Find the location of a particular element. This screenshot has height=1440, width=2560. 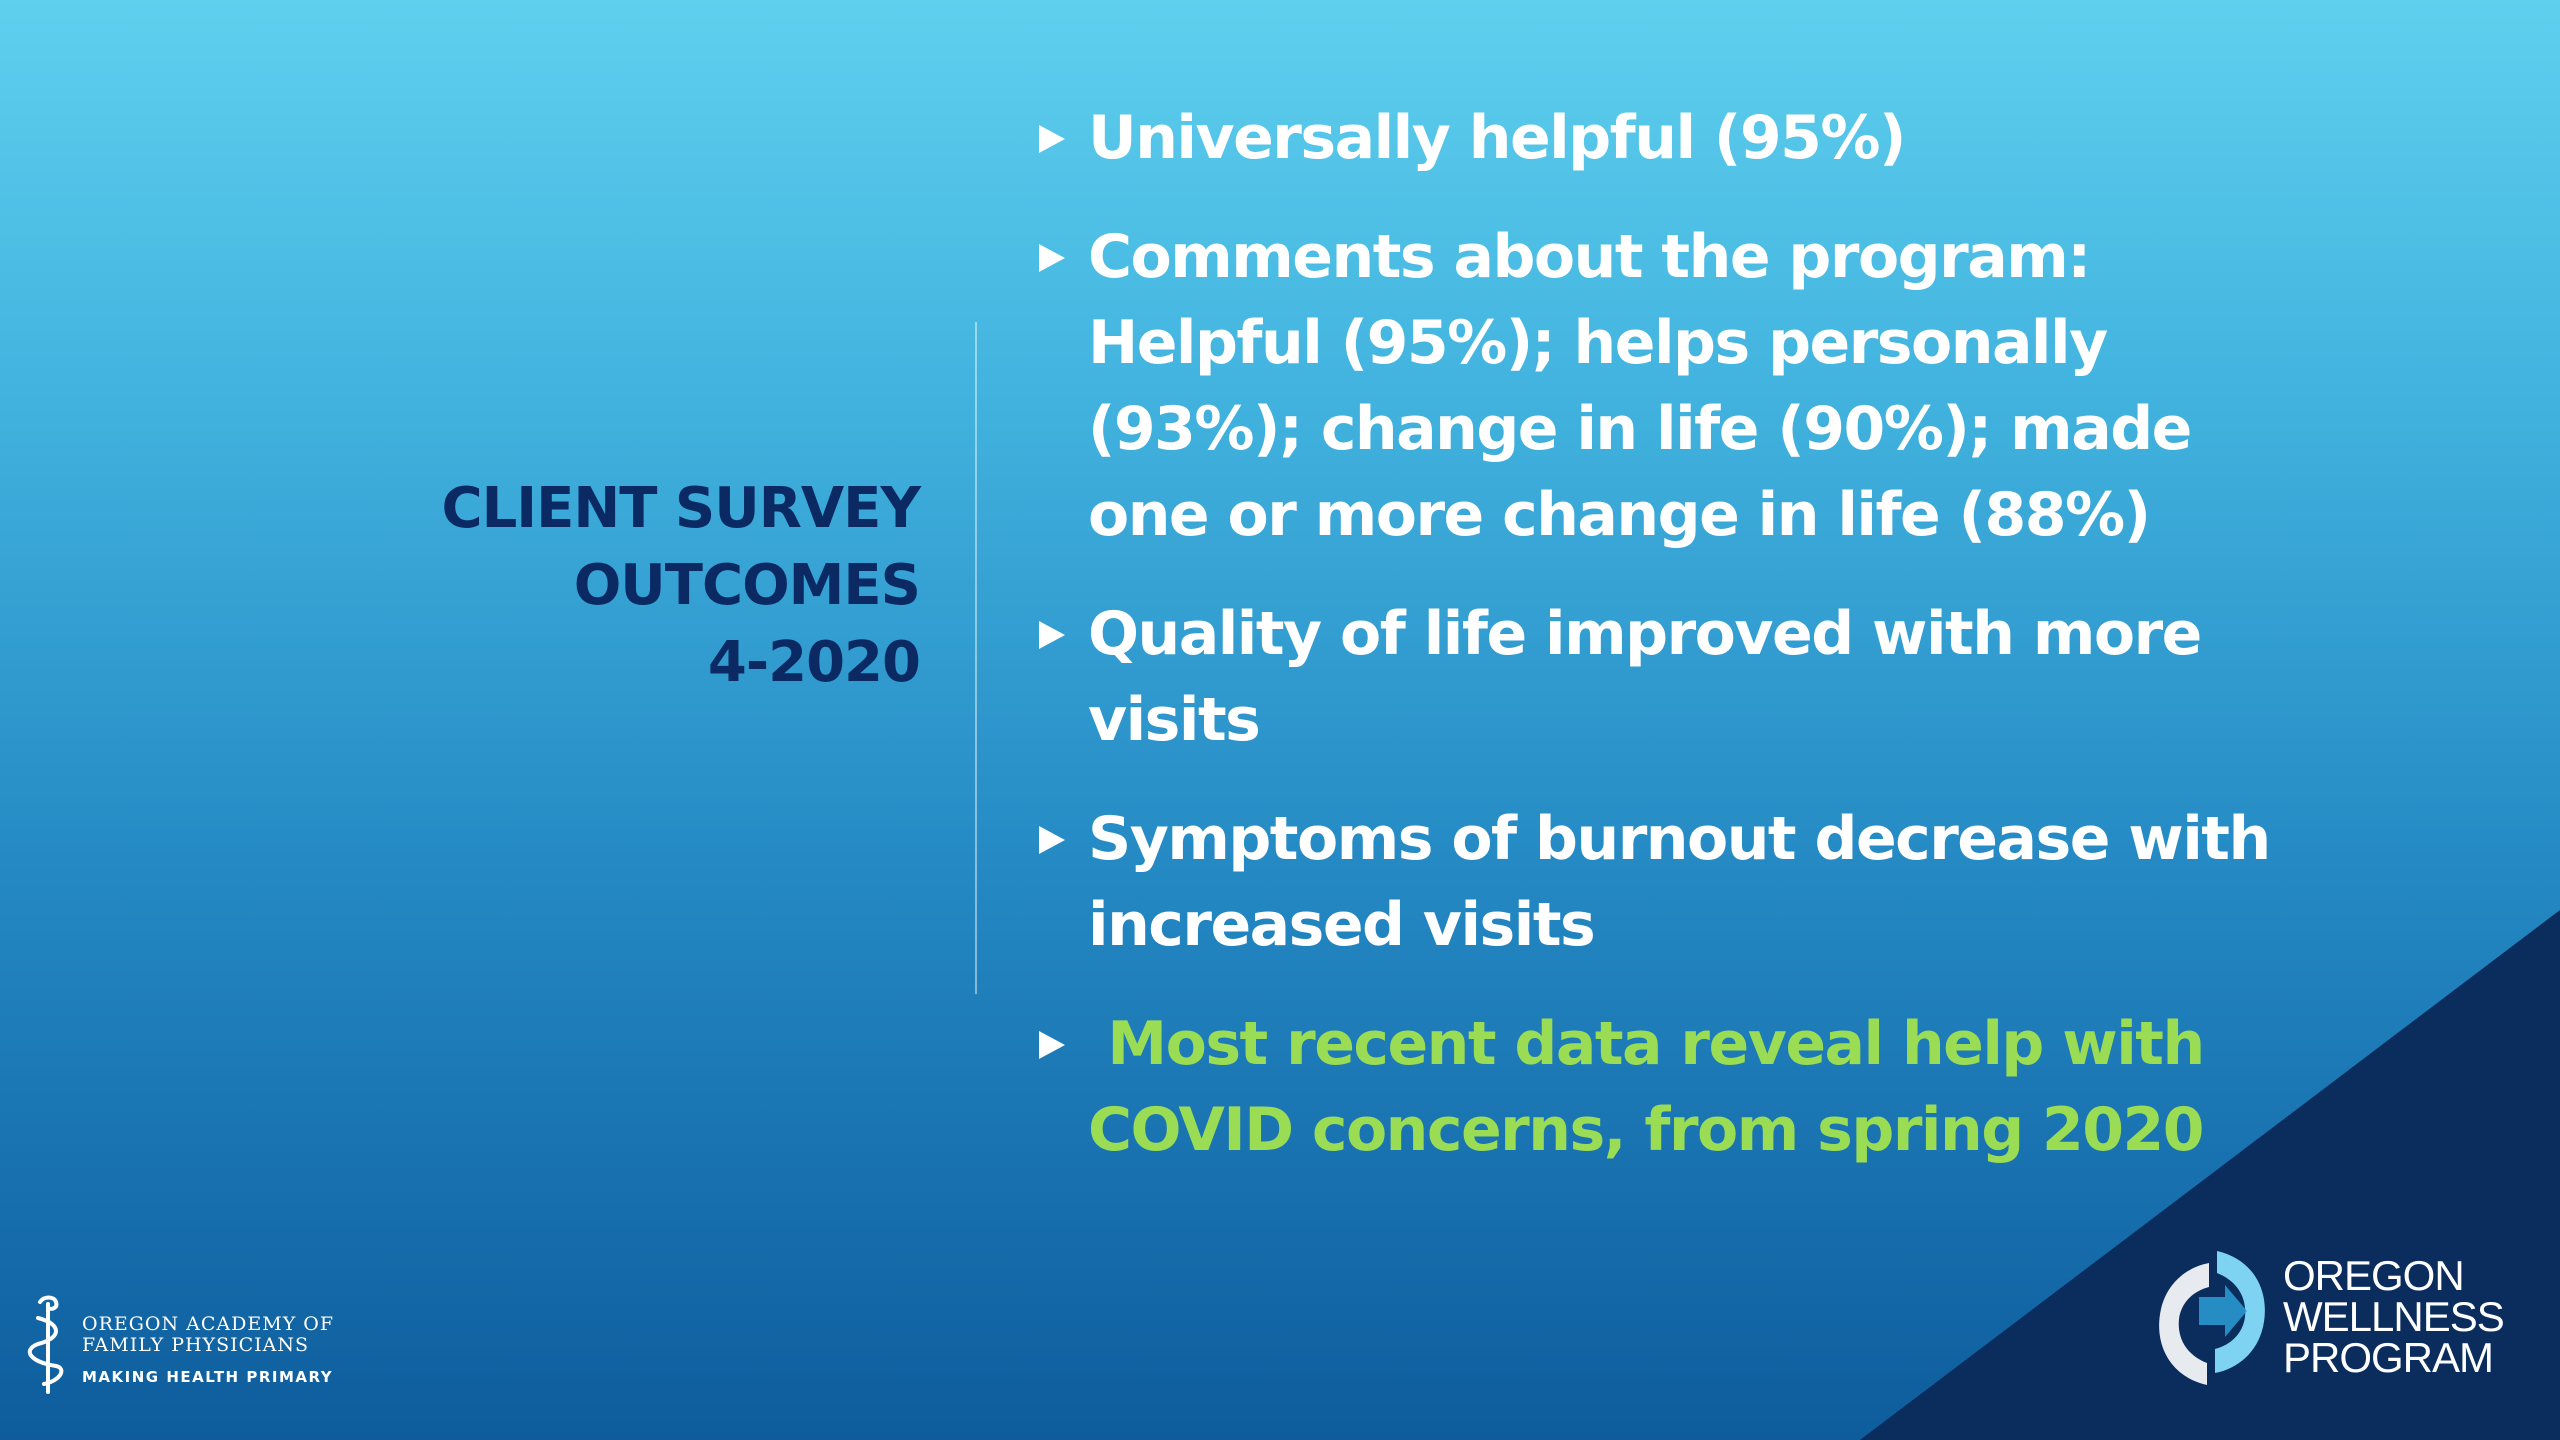

oafp-name-line-2: FAMILY PHYSICIANS is located at coordinates (196, 1345).